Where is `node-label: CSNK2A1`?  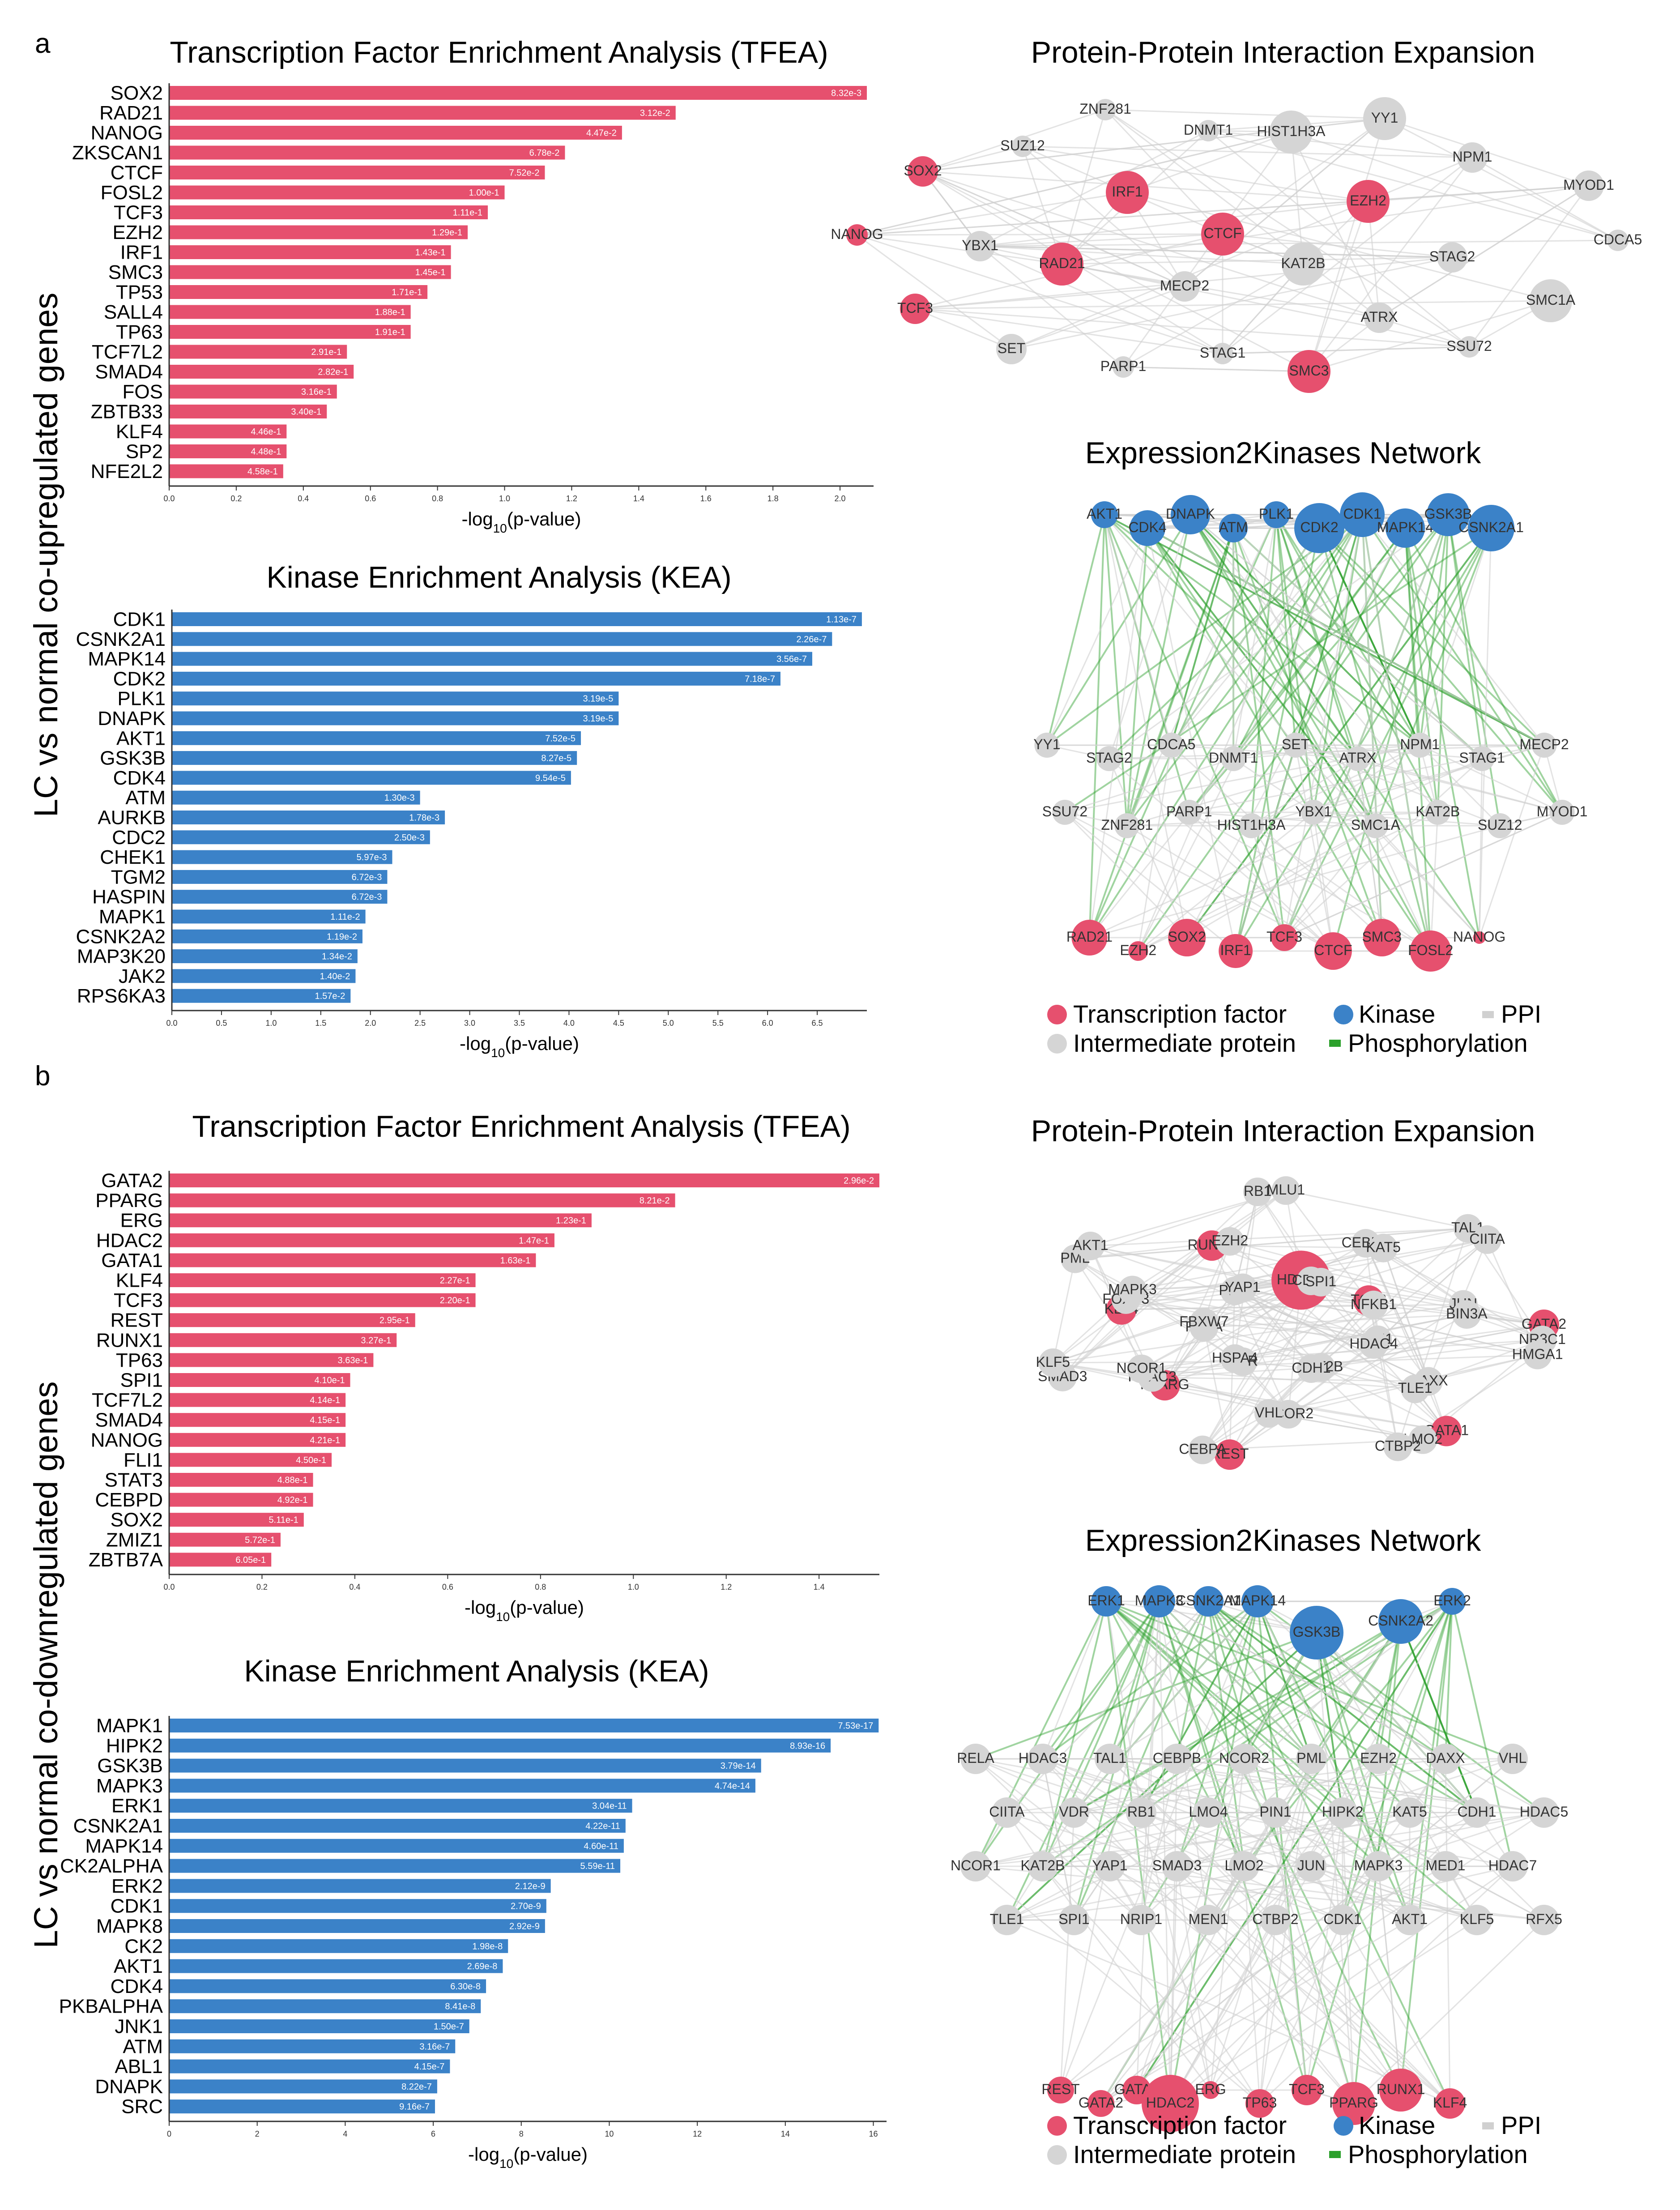 node-label: CSNK2A1 is located at coordinates (1208, 1600).